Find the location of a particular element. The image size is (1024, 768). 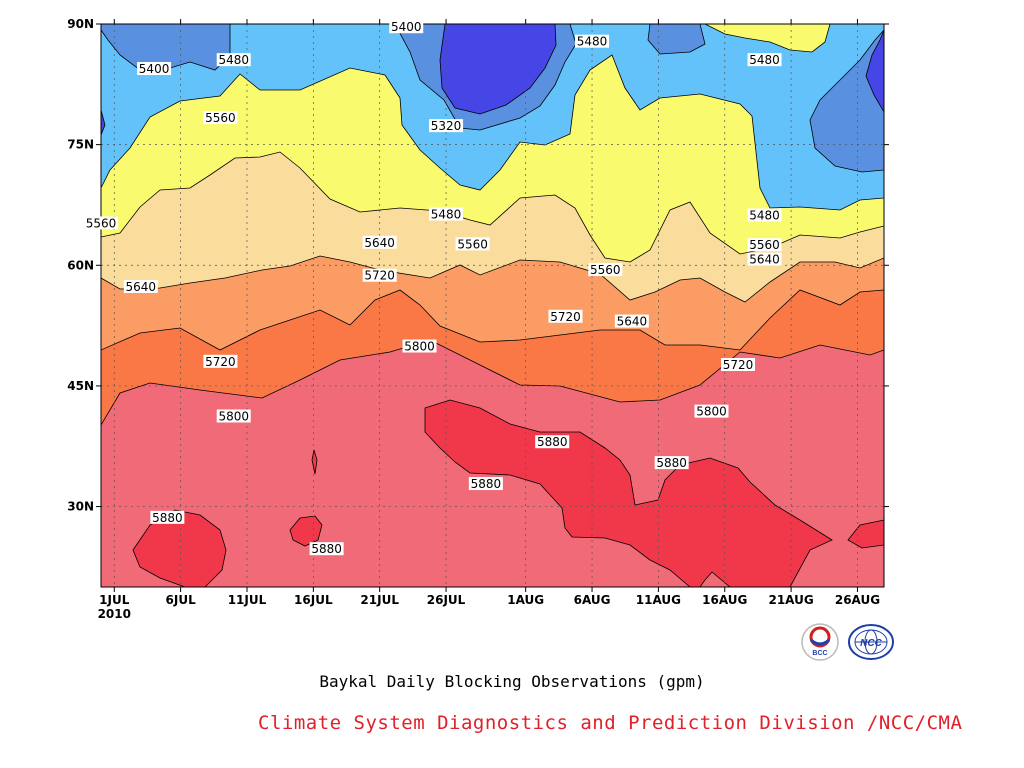

x-tick-label: 11JUL is located at coordinates (247, 600).